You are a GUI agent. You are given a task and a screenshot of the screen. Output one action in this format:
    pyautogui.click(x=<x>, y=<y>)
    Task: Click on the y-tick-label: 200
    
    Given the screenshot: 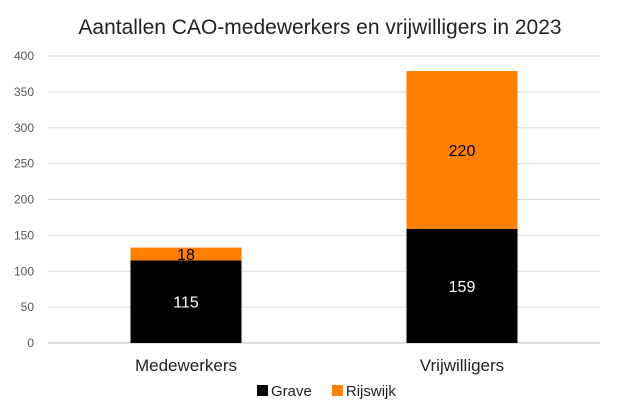 What is the action you would take?
    pyautogui.click(x=24, y=200)
    